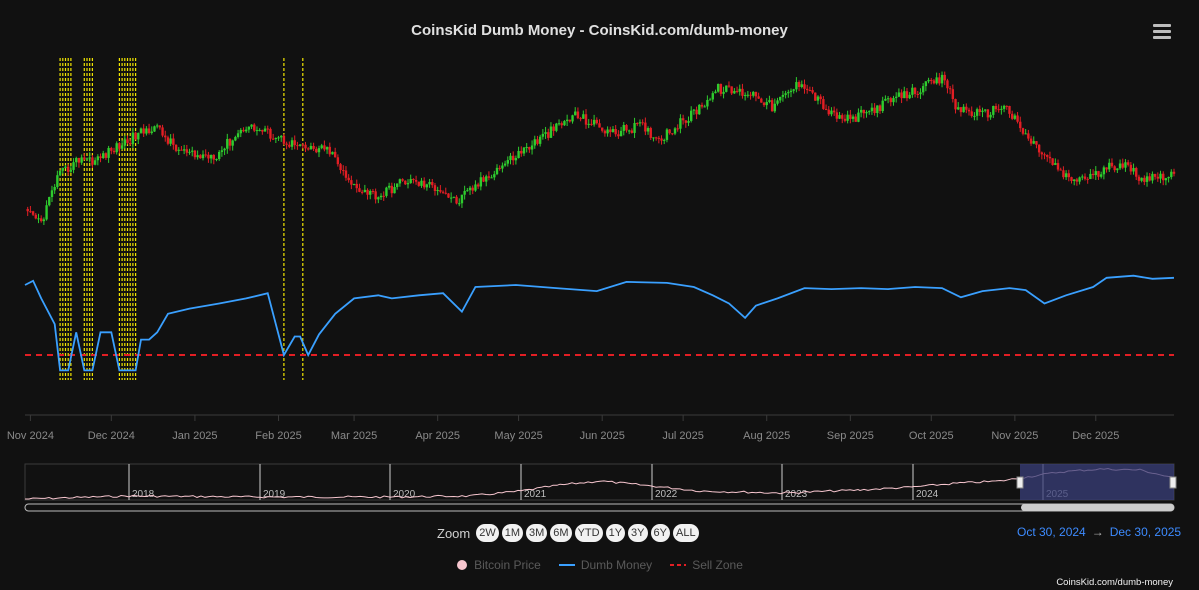 Image resolution: width=1199 pixels, height=590 pixels. I want to click on legend-item-dumb-money: Dumb Money, so click(605, 565).